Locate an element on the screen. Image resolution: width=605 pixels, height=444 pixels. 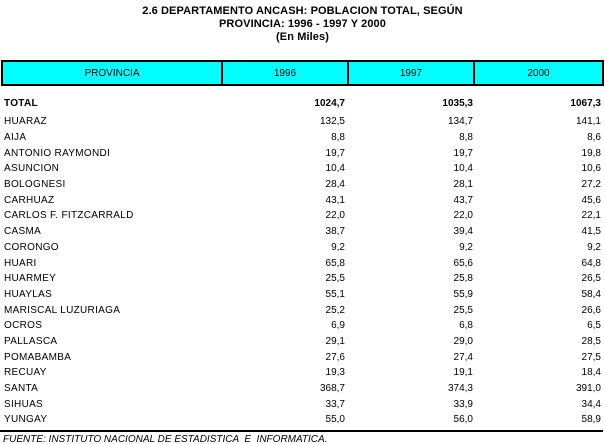
population-value: 22,0 is located at coordinates (463, 216).